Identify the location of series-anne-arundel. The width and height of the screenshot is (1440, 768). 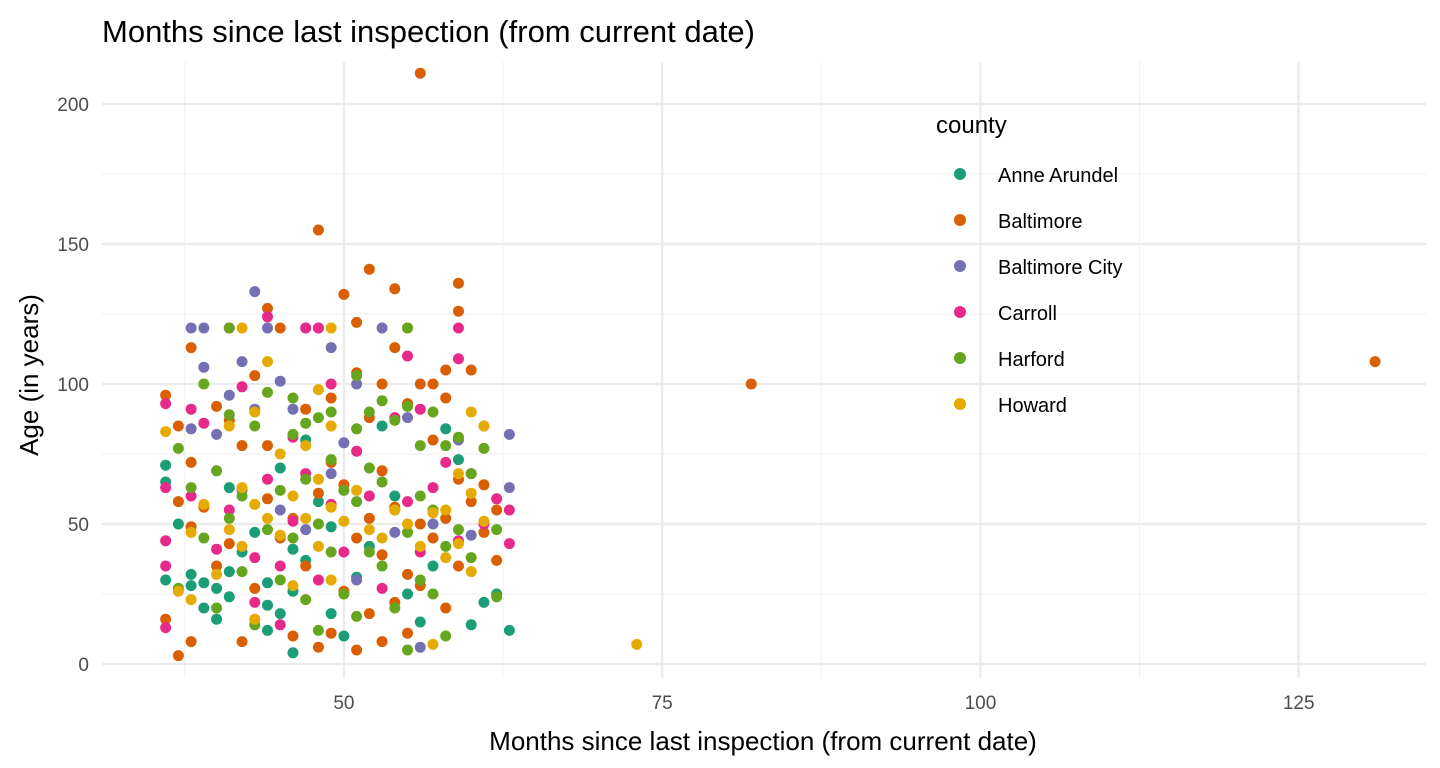
(337, 539).